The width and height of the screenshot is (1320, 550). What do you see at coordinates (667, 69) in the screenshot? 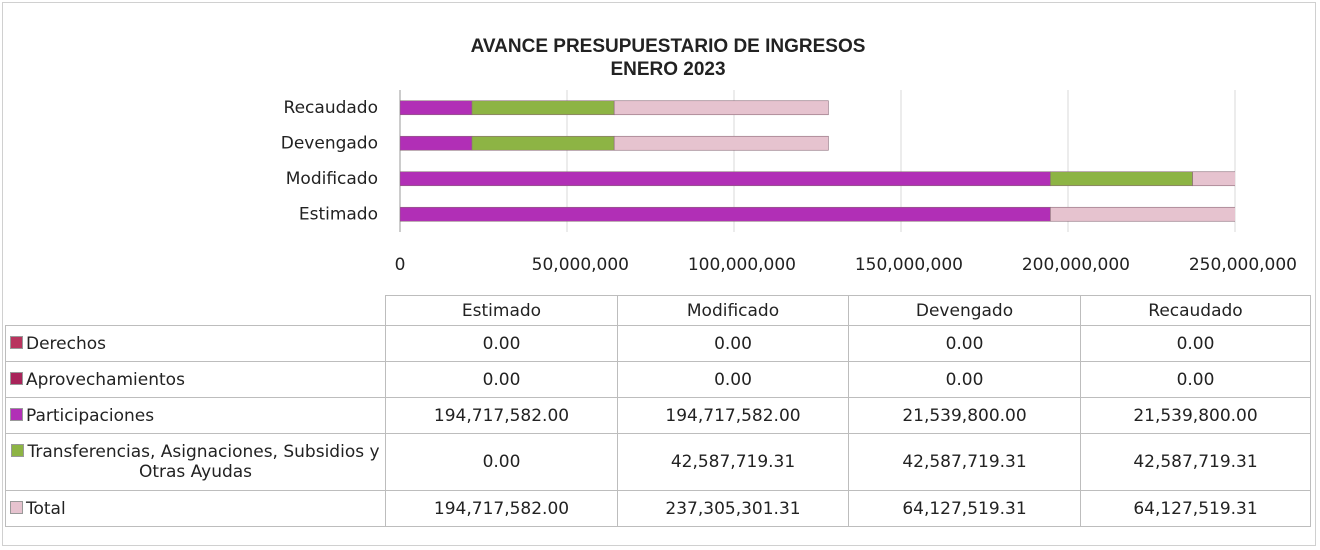
I see `chart-subtitle: ENERO 2023` at bounding box center [667, 69].